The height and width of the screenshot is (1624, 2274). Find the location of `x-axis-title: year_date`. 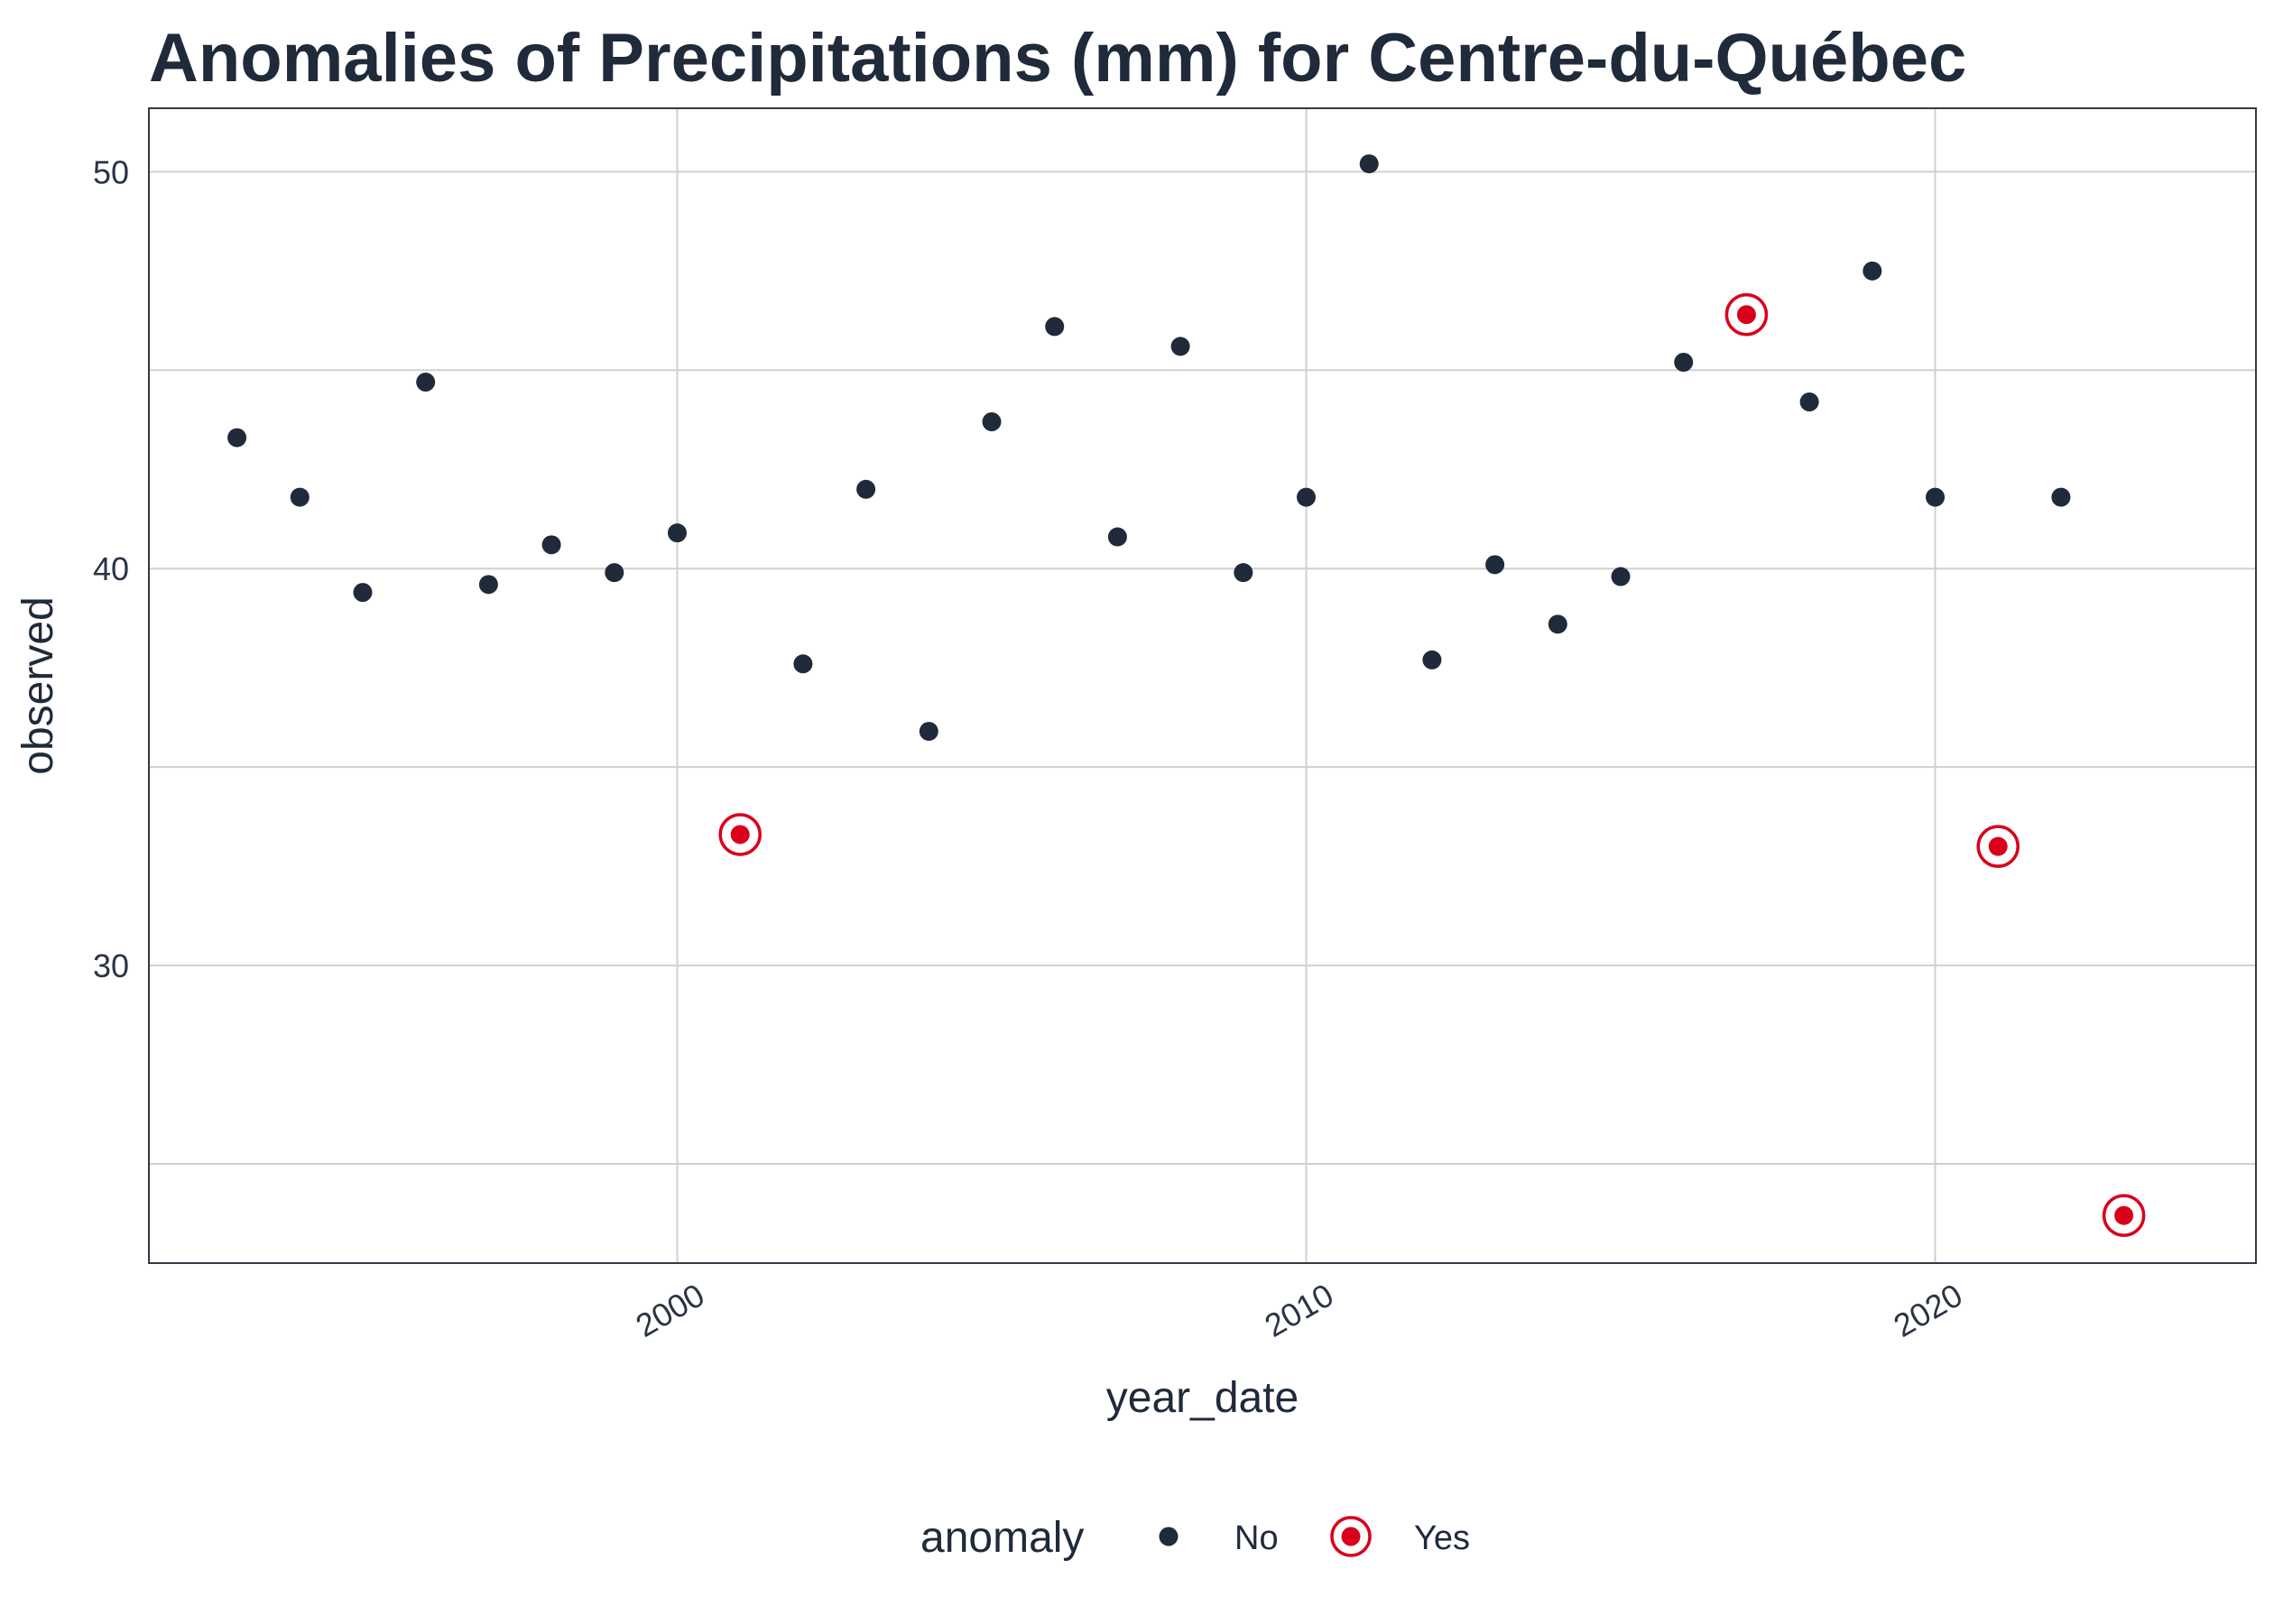

x-axis-title: year_date is located at coordinates (1203, 1398).